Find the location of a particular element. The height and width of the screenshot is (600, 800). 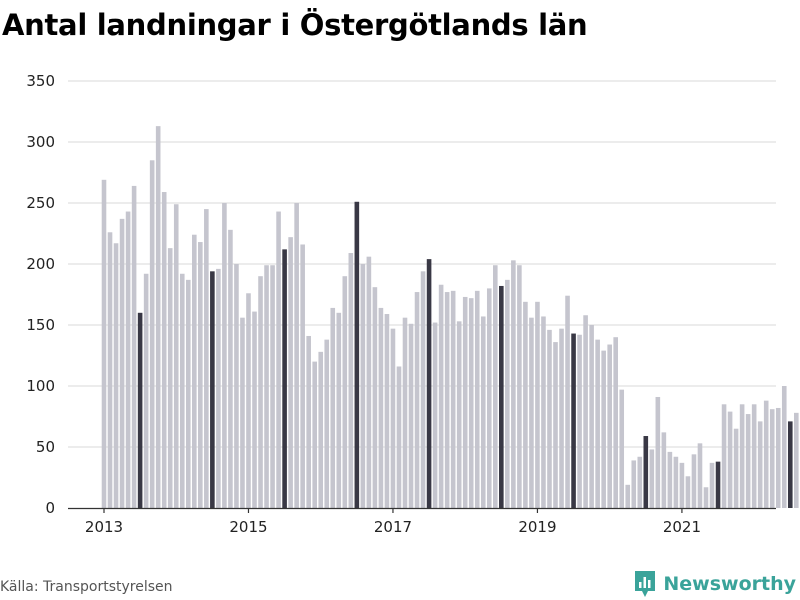

y-tick-label: 0 is located at coordinates (50, 508).